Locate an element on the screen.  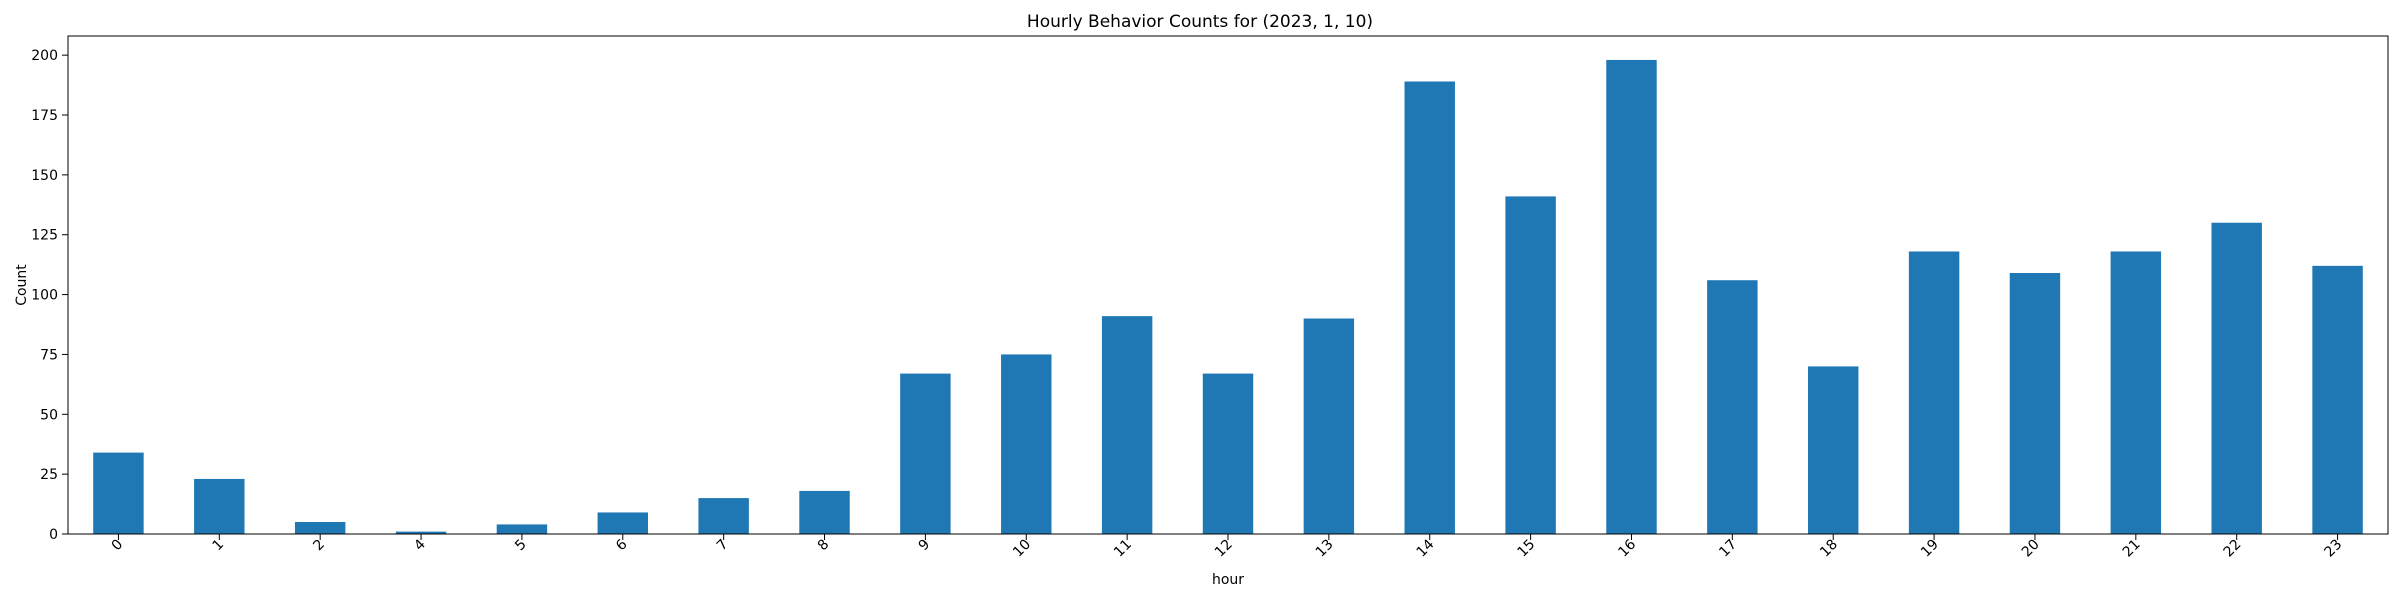
x-tick-label-4: 4 is located at coordinates (420, 545).